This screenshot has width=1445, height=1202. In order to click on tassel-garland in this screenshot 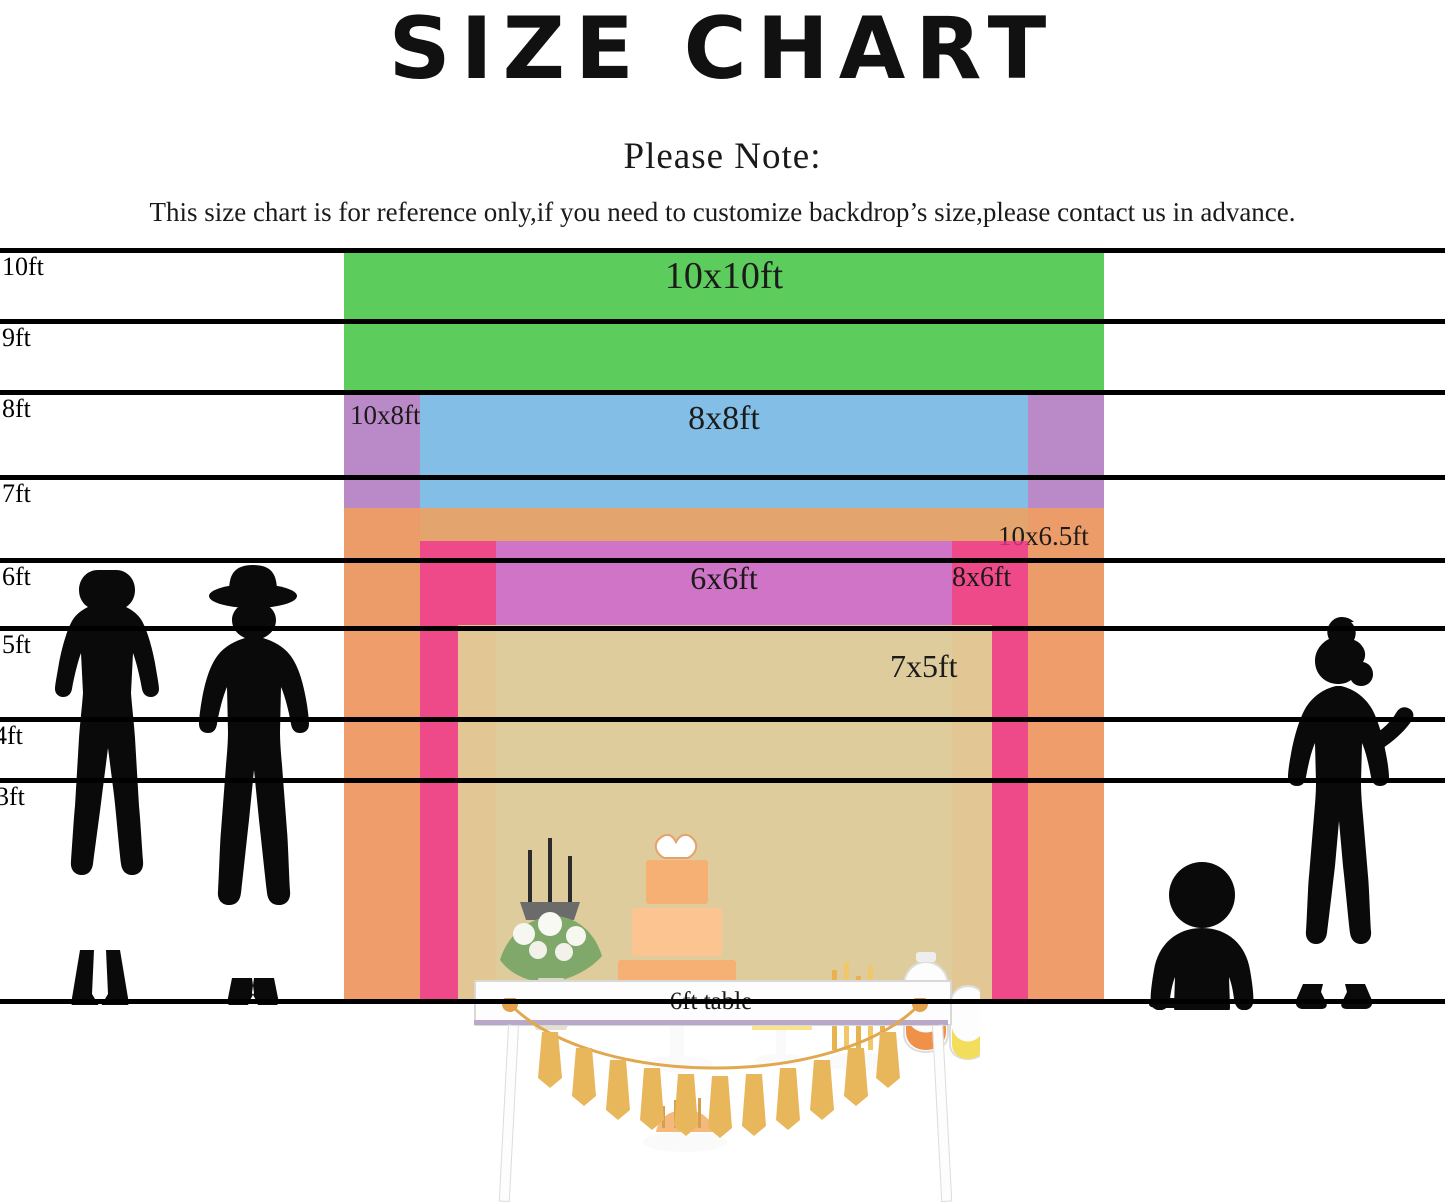, I will do `click(715, 1068)`.